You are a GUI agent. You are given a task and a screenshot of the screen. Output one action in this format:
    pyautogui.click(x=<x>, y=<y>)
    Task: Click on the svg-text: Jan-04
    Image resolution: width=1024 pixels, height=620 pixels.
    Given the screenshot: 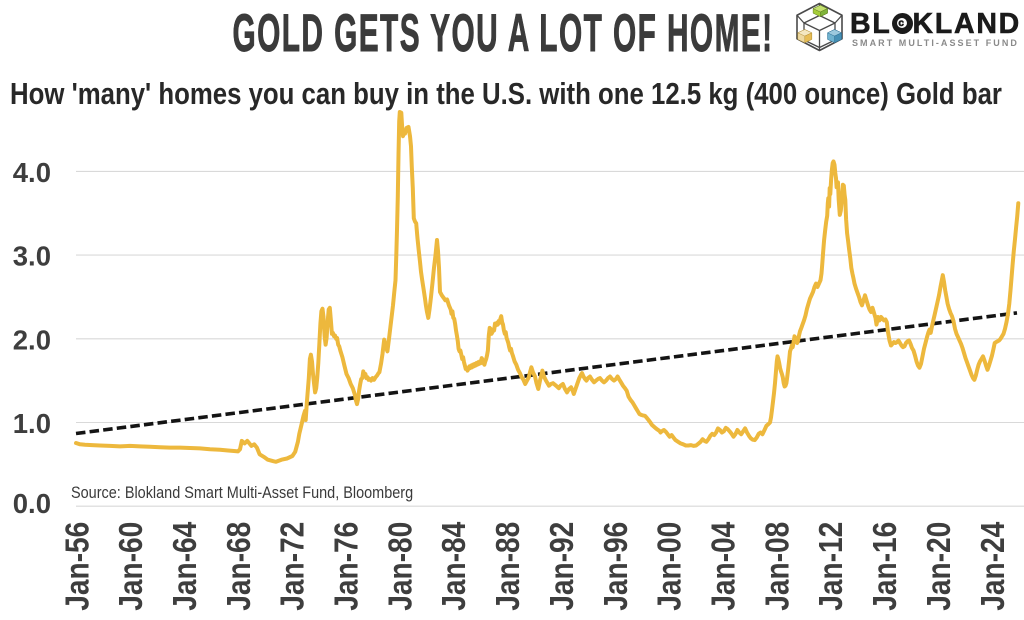 What is the action you would take?
    pyautogui.click(x=723, y=566)
    